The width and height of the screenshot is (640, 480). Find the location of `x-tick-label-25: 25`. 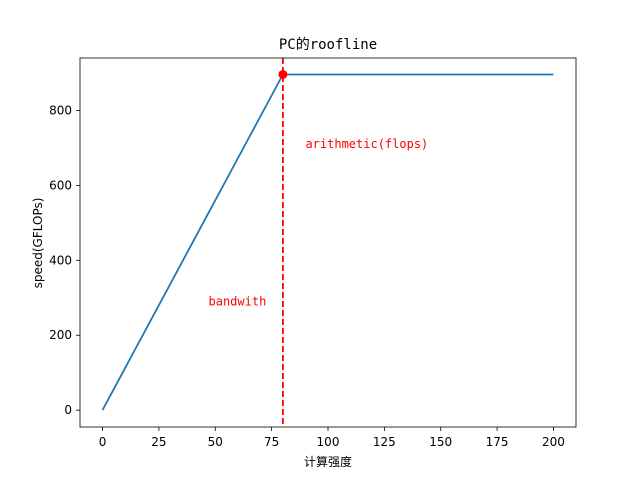

x-tick-label-25: 25 is located at coordinates (158, 442).